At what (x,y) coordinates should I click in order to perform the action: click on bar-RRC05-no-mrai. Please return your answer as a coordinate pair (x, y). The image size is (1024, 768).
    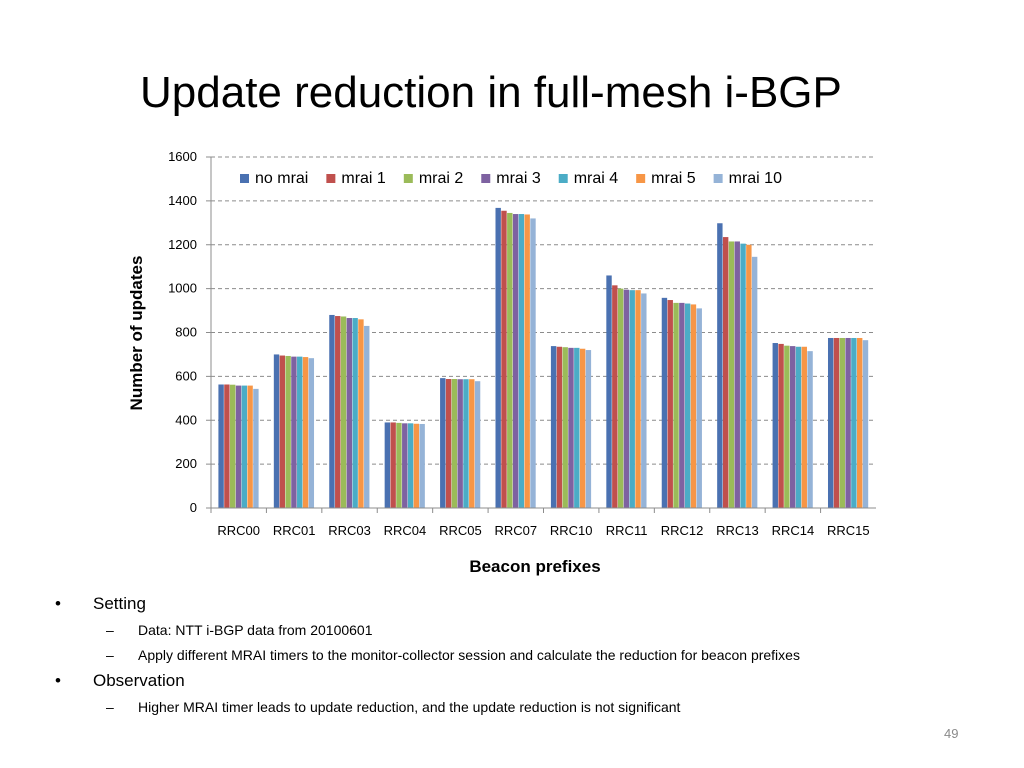
    Looking at the image, I should click on (443, 443).